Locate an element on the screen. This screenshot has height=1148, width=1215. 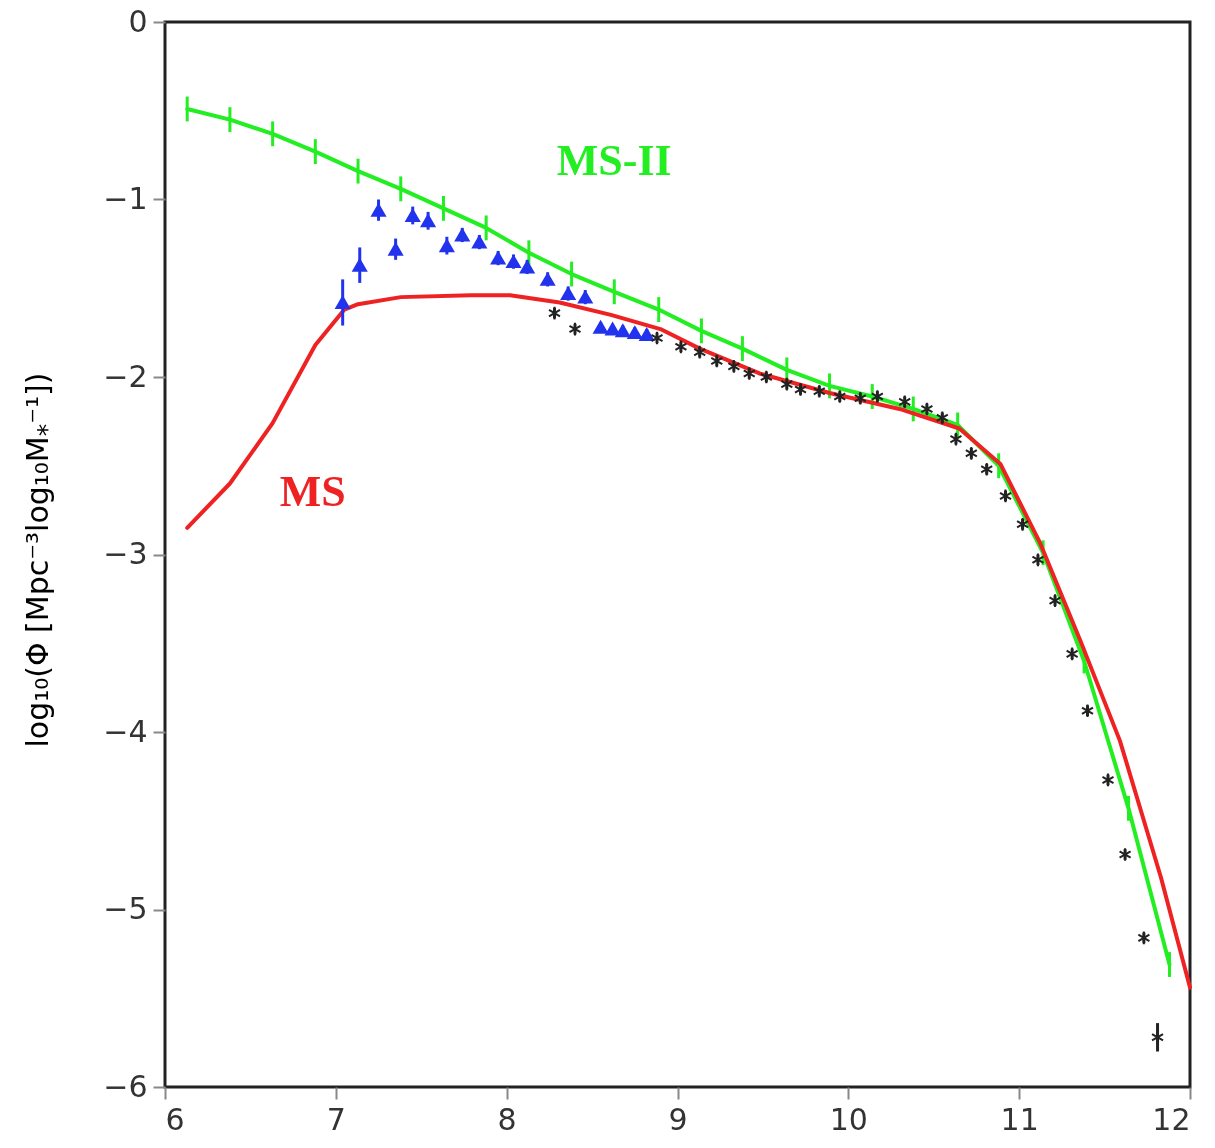
x-tick-label: 7 is located at coordinates (336, 1119).